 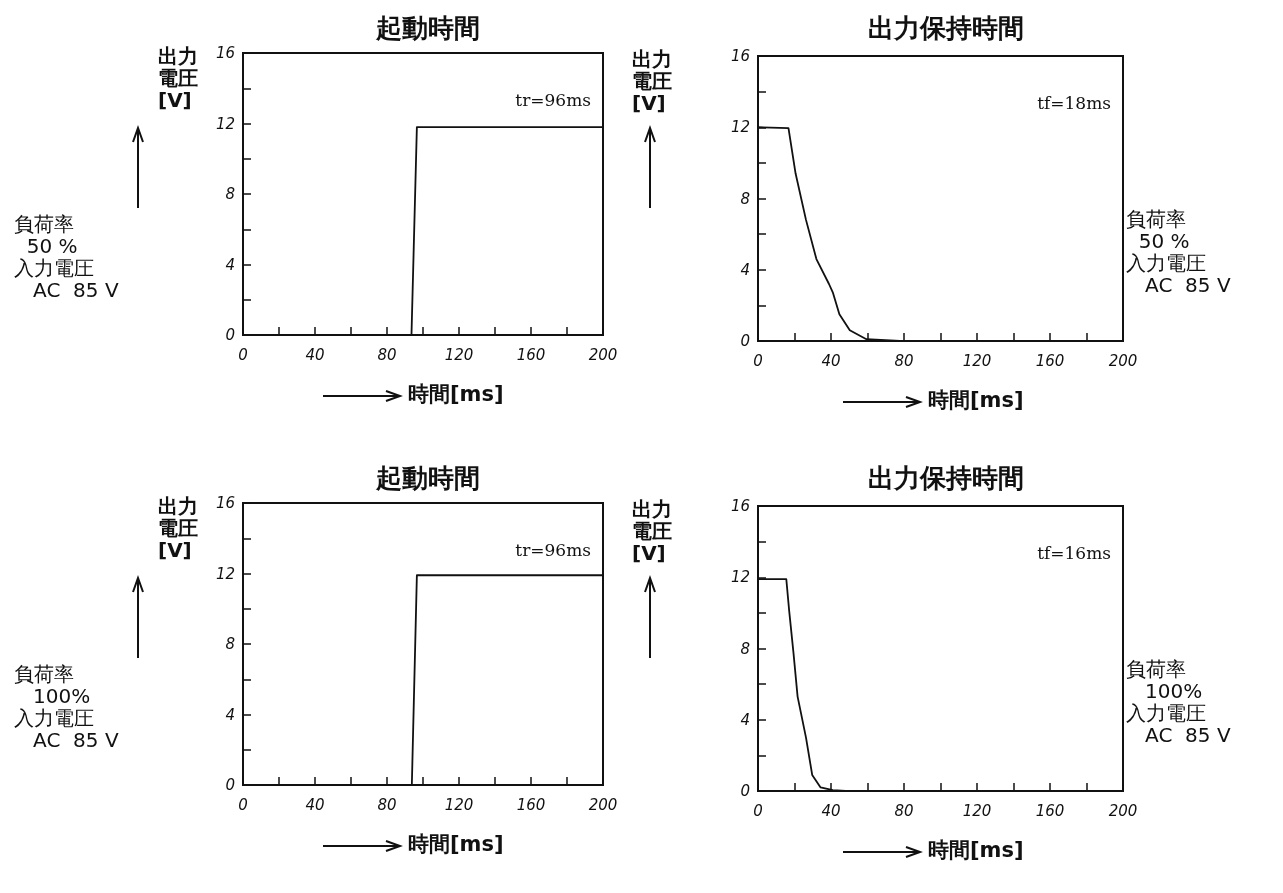 I want to click on annotation: tf=18ms, so click(x=1074, y=102).